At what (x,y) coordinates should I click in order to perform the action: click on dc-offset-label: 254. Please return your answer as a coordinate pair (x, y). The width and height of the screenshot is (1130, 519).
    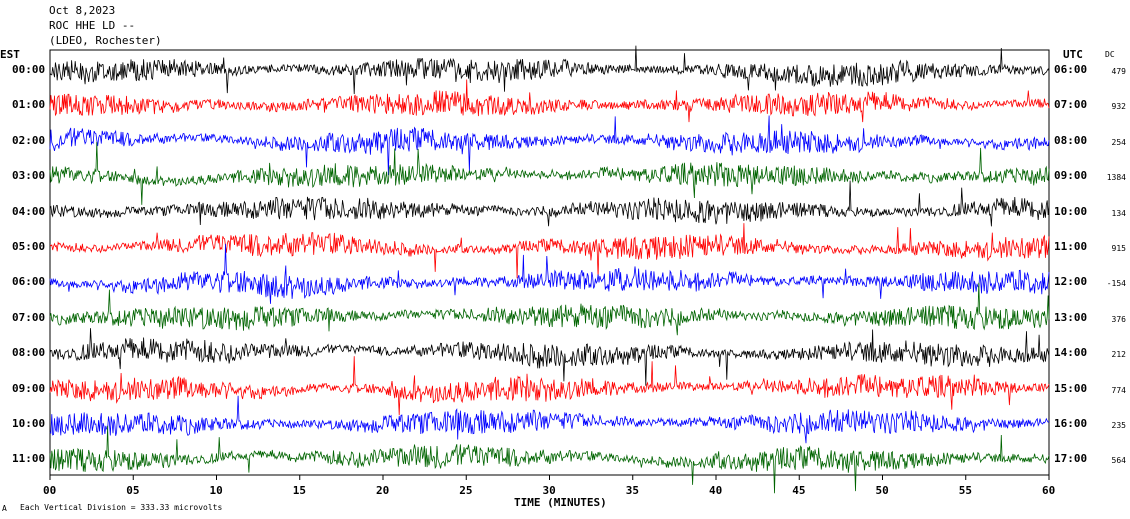
    Looking at the image, I should click on (1118, 142).